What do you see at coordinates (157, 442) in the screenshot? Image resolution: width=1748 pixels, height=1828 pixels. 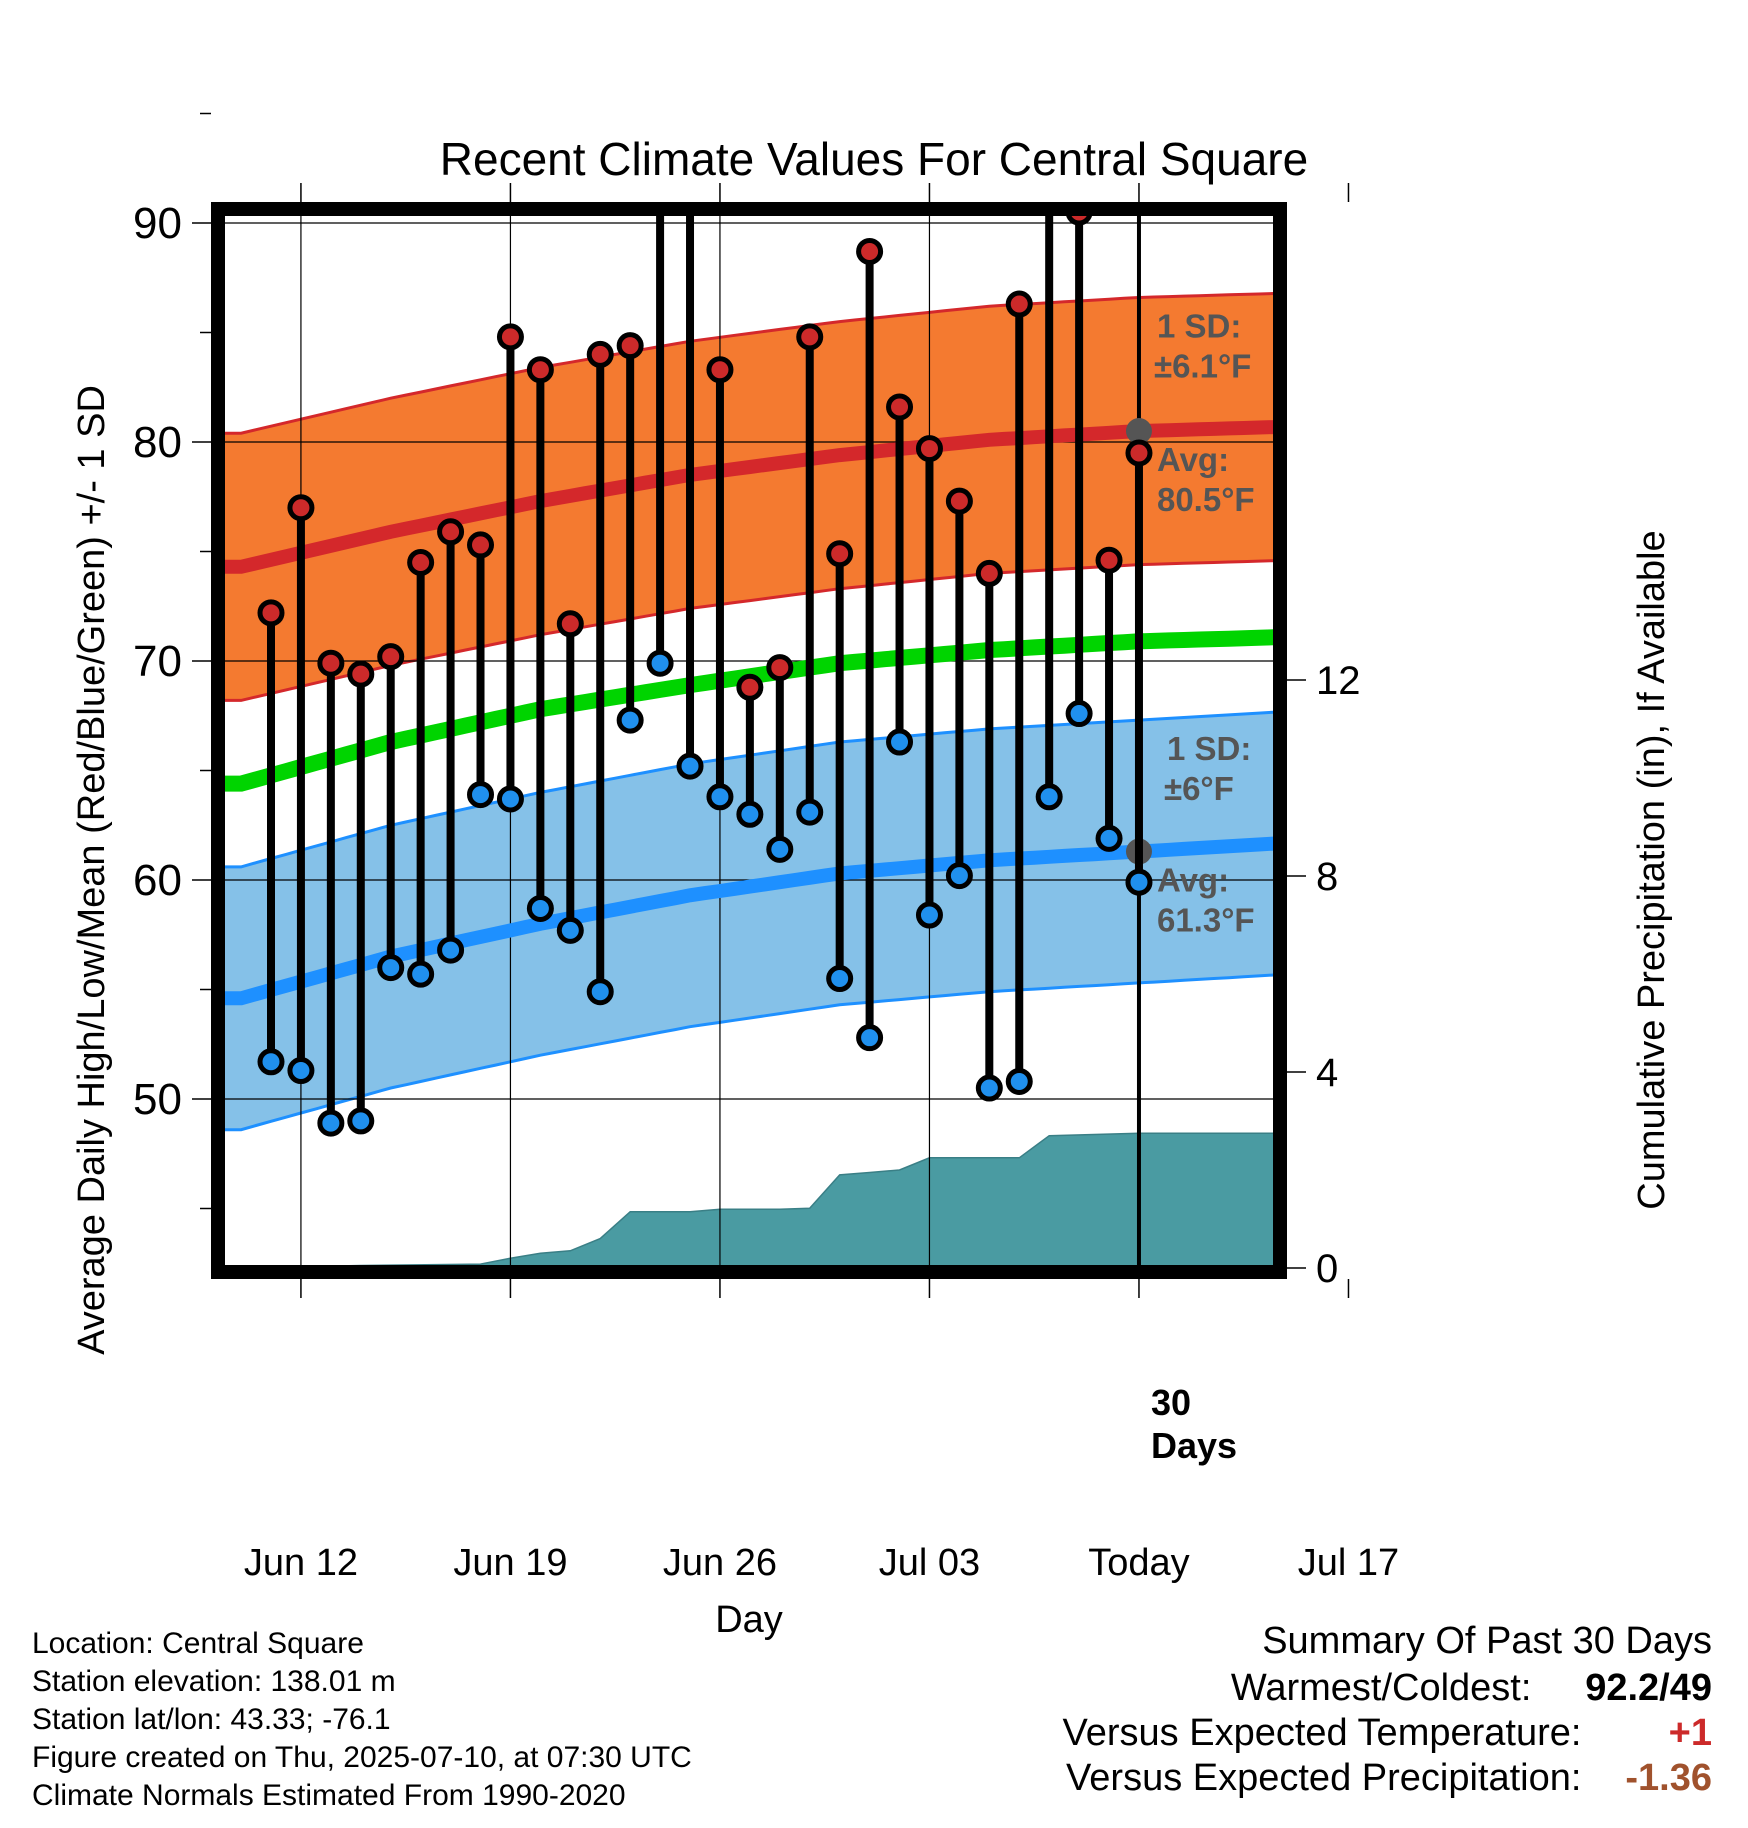 I see `y-tick-label: 80` at bounding box center [157, 442].